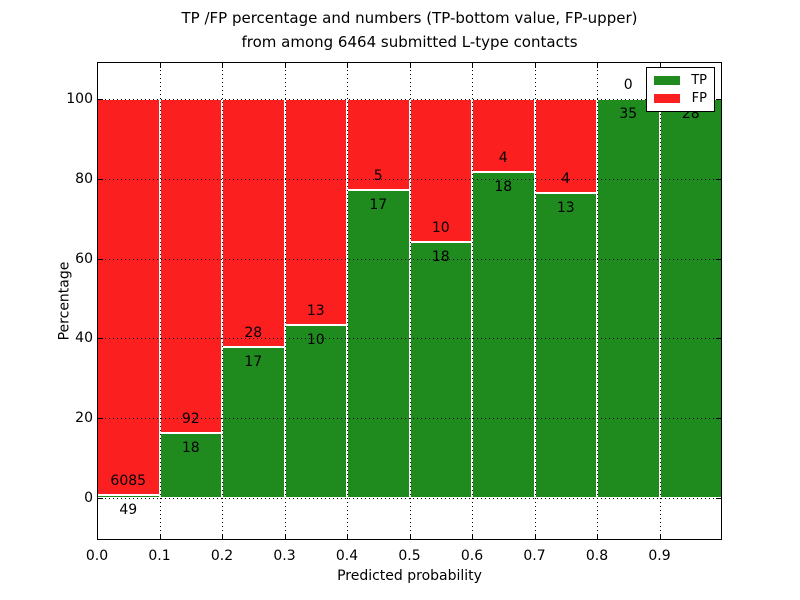  Describe the element at coordinates (97, 556) in the screenshot. I see `x-tick-label: 0.0` at that location.